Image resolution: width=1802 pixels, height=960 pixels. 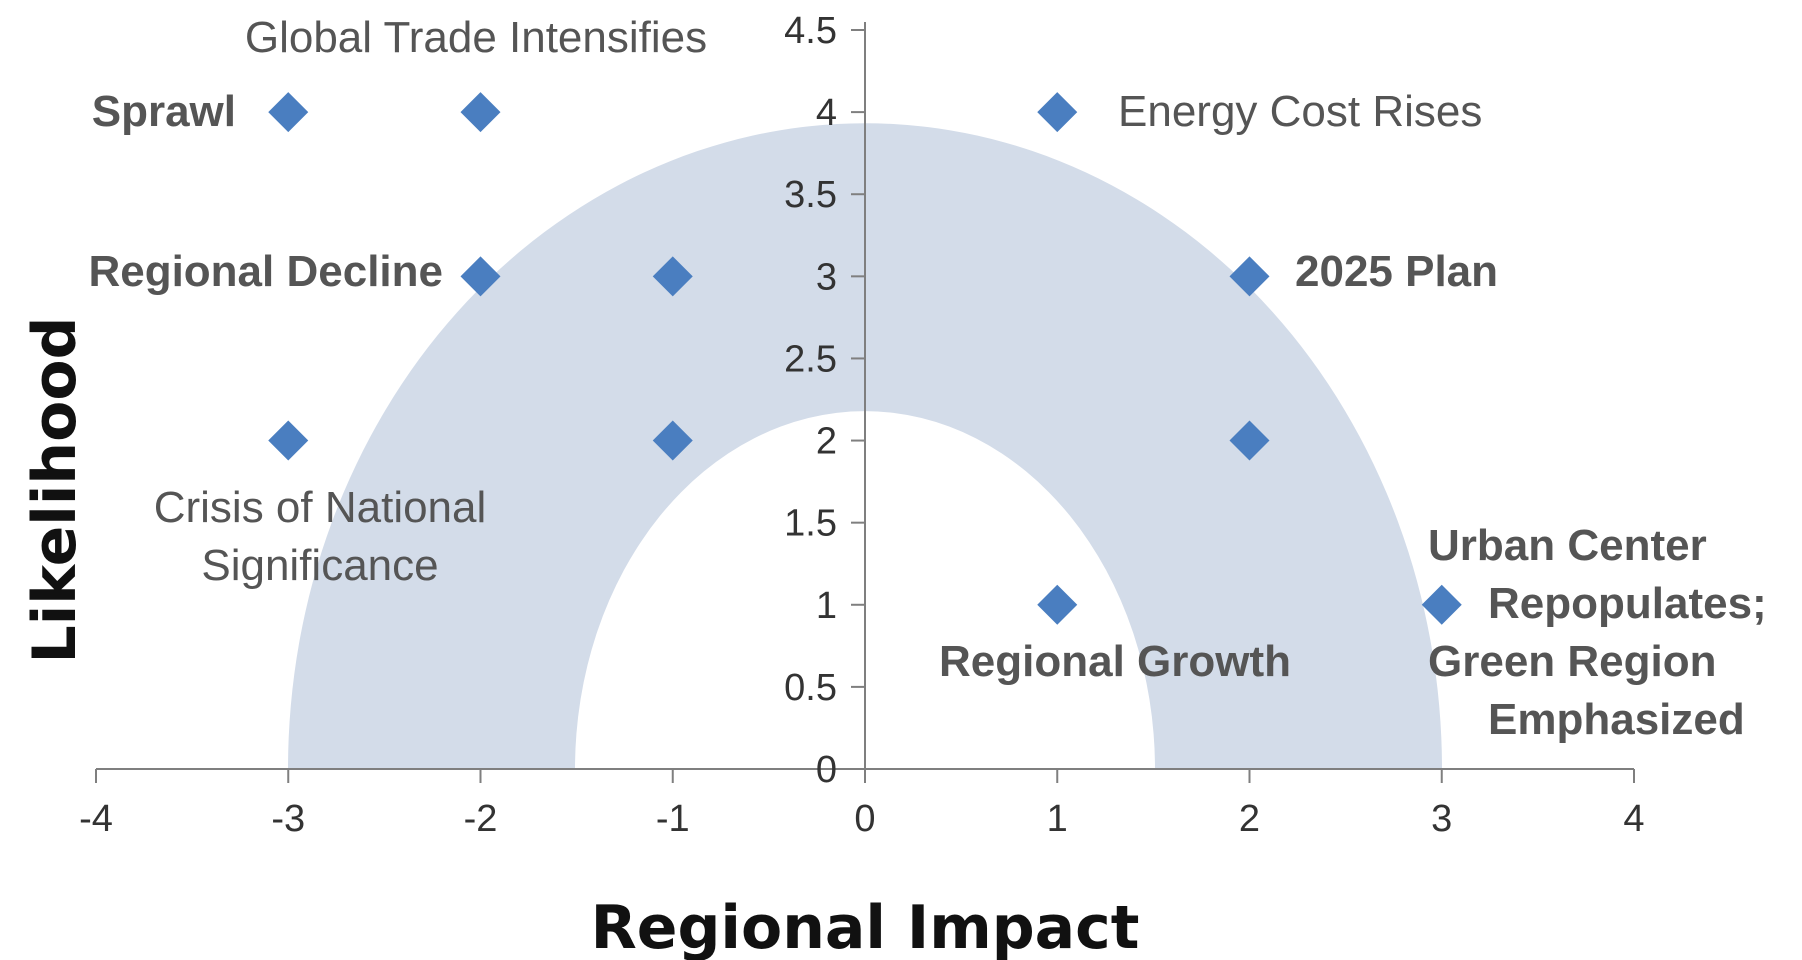 I want to click on annotation-line: Sprawl, so click(x=164, y=111).